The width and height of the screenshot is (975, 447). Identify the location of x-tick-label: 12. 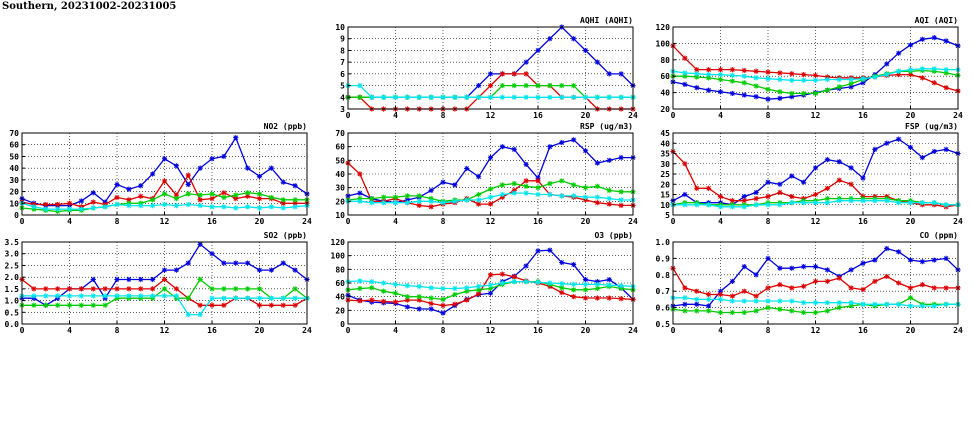
(165, 221).